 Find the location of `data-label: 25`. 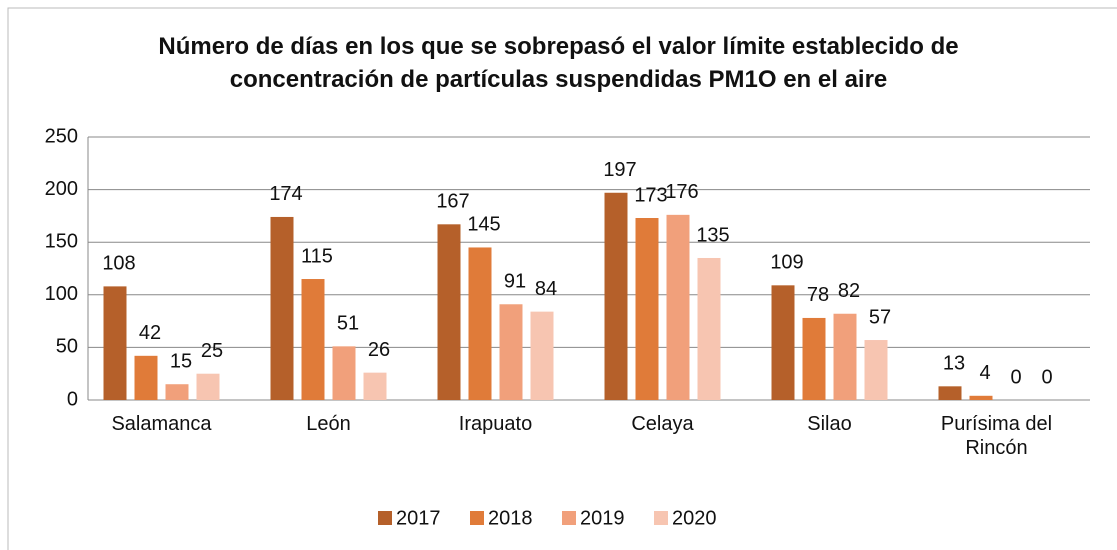

data-label: 25 is located at coordinates (212, 351).